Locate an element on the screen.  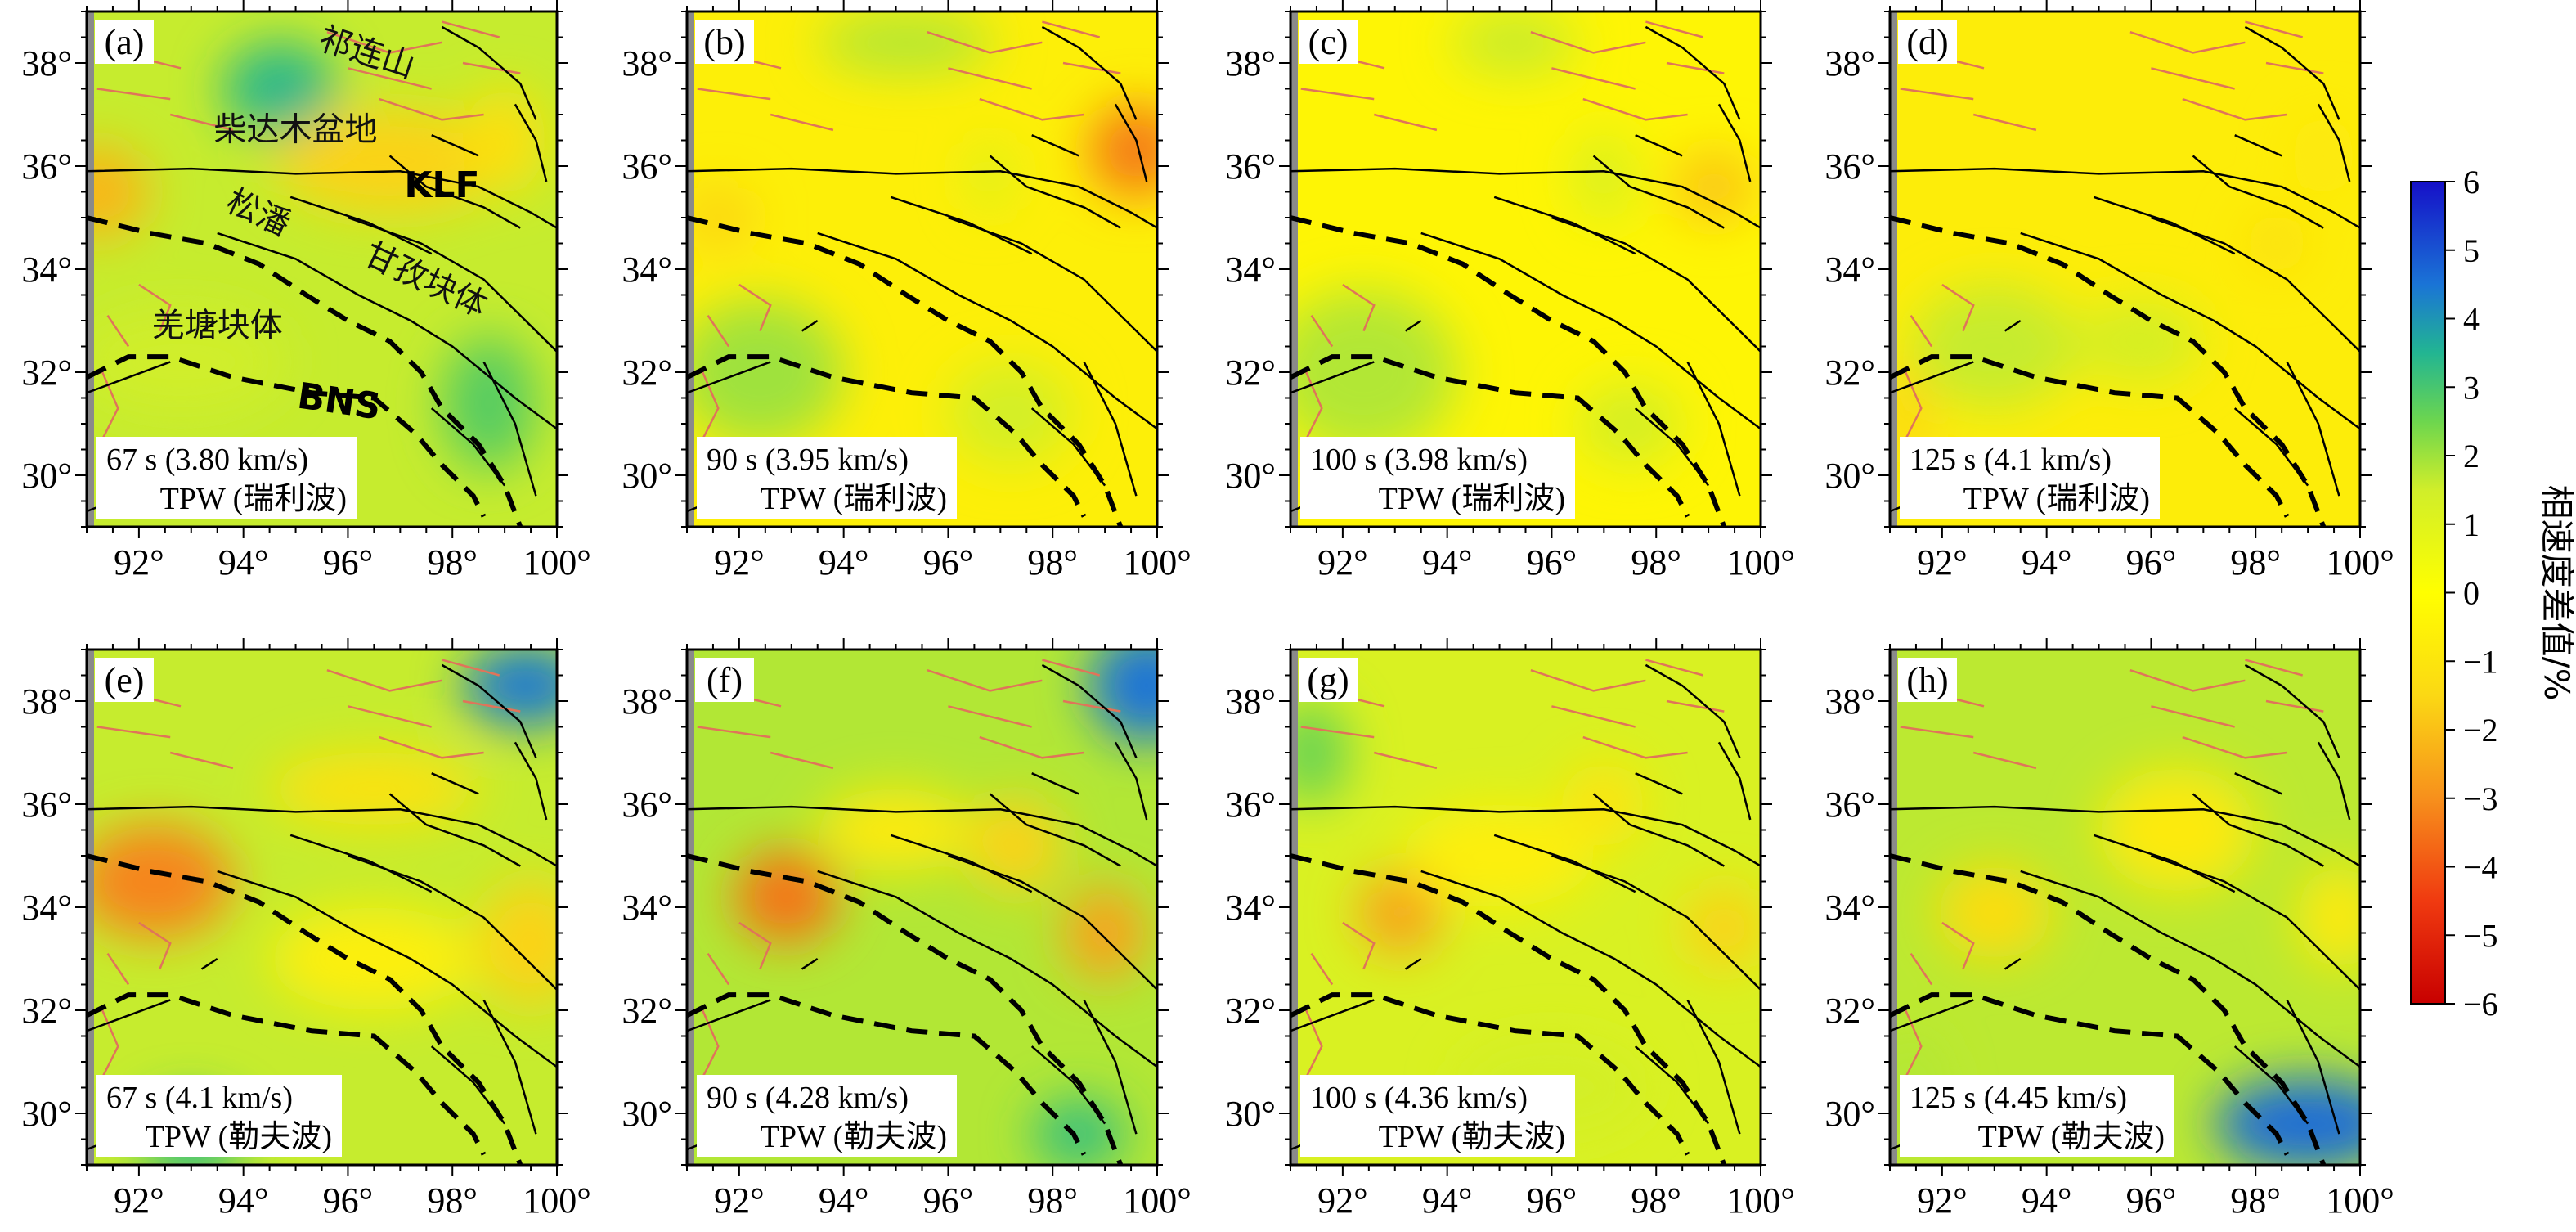
info-box is located at coordinates (2037, 1116).